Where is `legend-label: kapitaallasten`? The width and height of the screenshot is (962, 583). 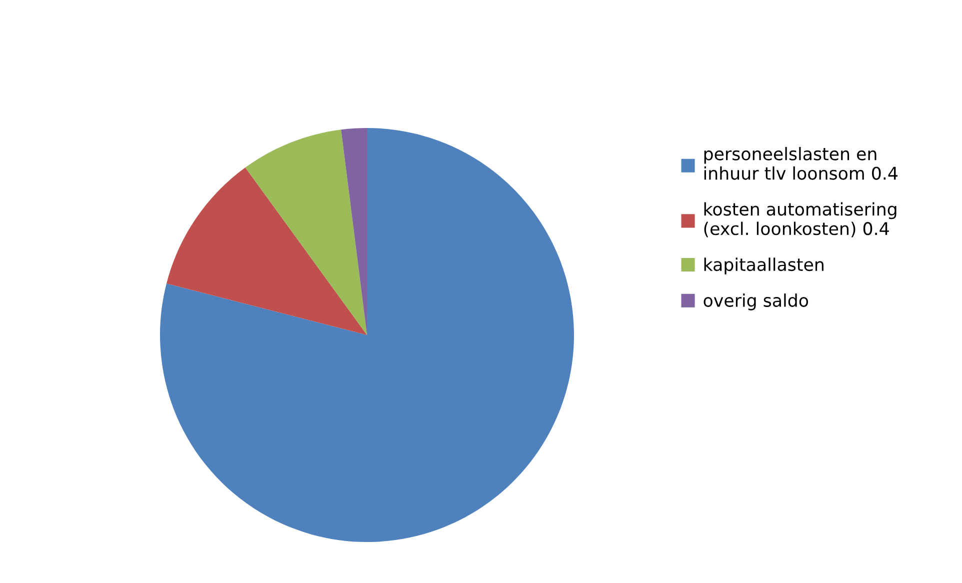
legend-label: kapitaallasten is located at coordinates (764, 266).